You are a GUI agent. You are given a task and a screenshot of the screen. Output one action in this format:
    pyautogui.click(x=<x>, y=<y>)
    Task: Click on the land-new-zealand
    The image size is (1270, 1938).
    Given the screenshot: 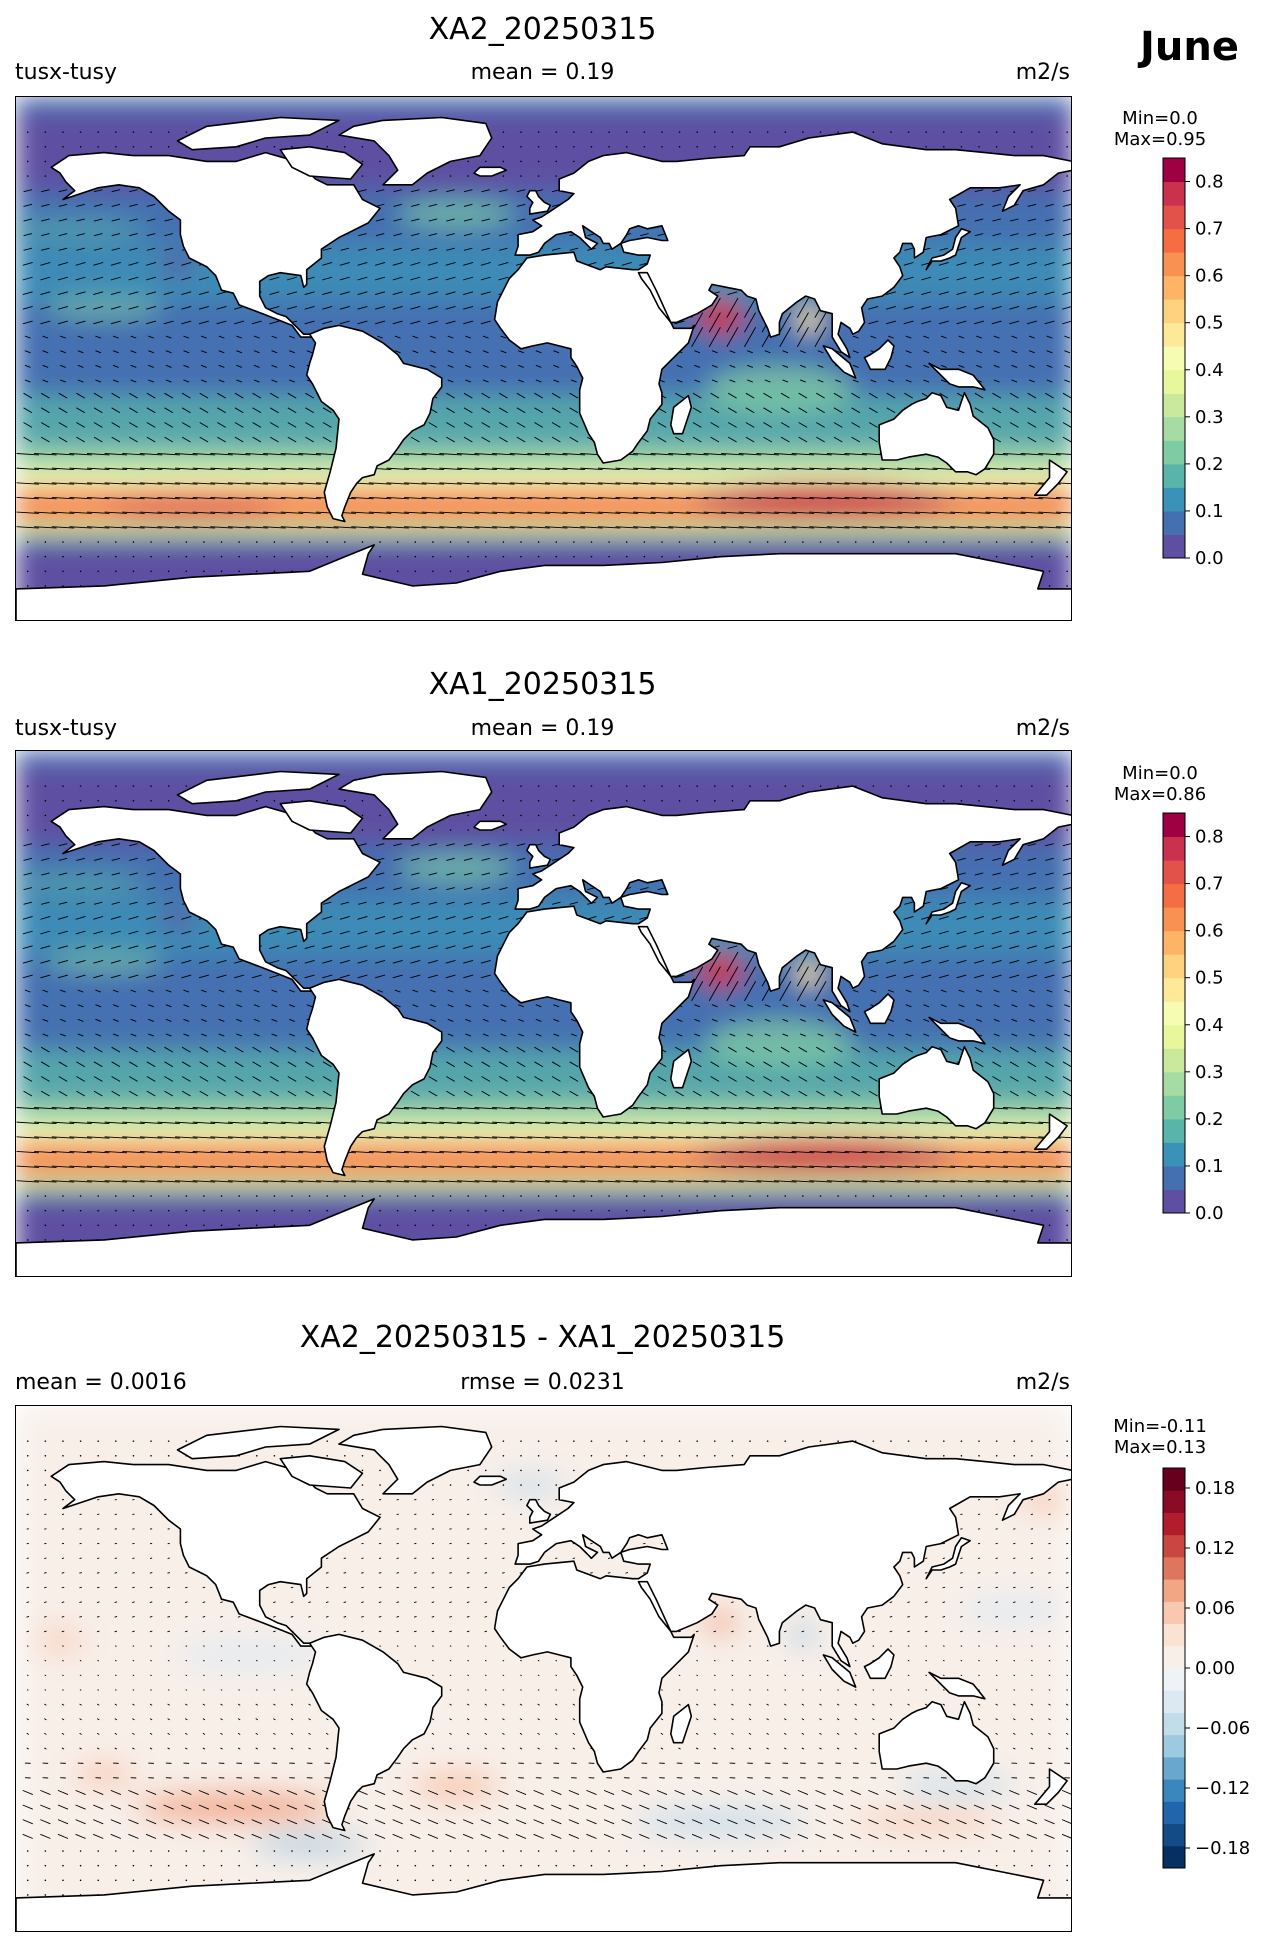 What is the action you would take?
    pyautogui.click(x=1051, y=477)
    